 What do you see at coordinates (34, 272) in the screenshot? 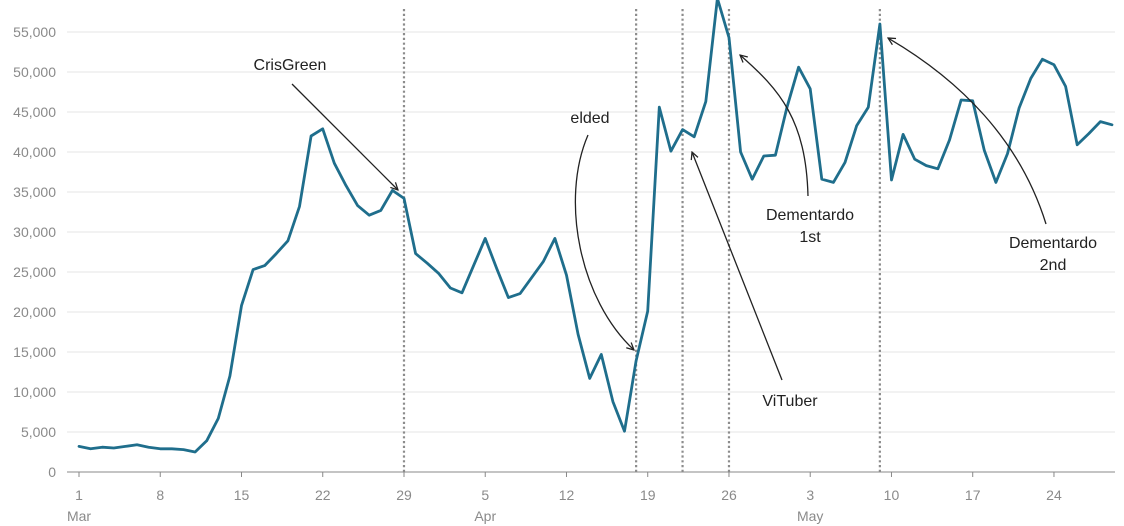
I see `y-tick-label: 25,000` at bounding box center [34, 272].